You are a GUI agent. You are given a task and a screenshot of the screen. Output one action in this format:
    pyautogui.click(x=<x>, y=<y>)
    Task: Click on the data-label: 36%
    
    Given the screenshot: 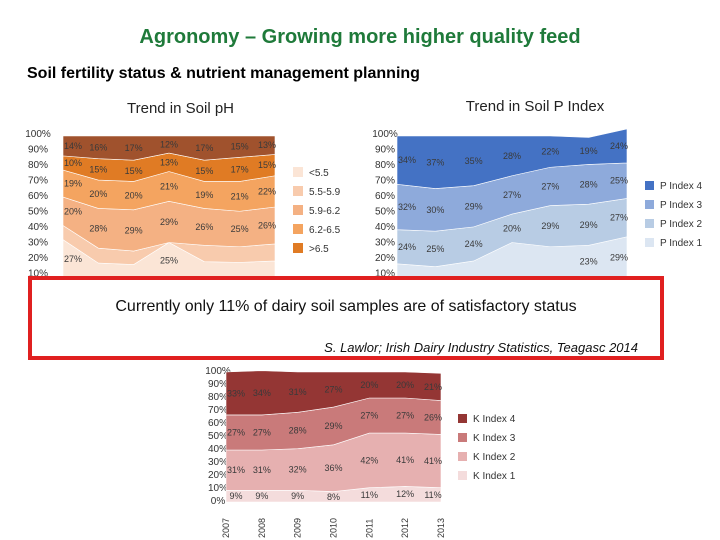 What is the action you would take?
    pyautogui.click(x=333, y=468)
    